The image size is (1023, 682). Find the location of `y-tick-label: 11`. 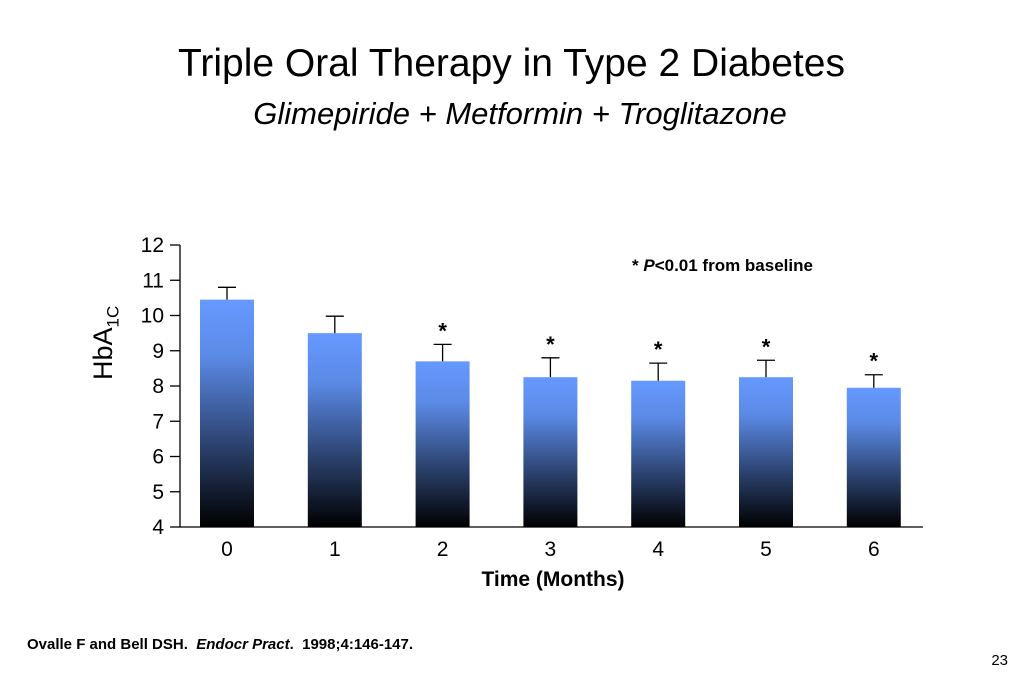

y-tick-label: 11 is located at coordinates (153, 280).